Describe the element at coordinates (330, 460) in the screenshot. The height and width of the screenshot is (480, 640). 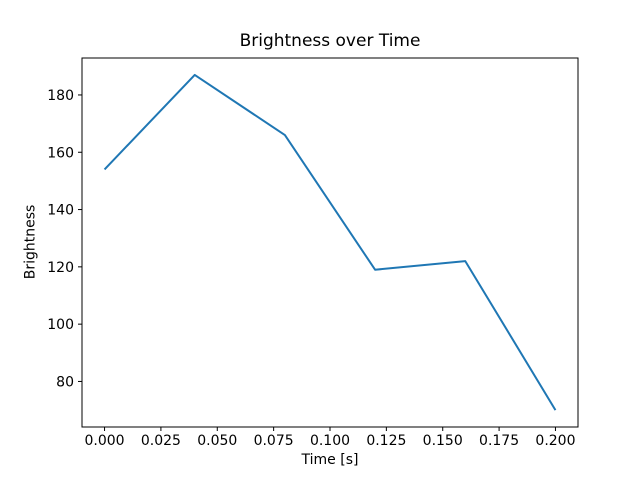
I see `x-axis-title: Time [s]` at that location.